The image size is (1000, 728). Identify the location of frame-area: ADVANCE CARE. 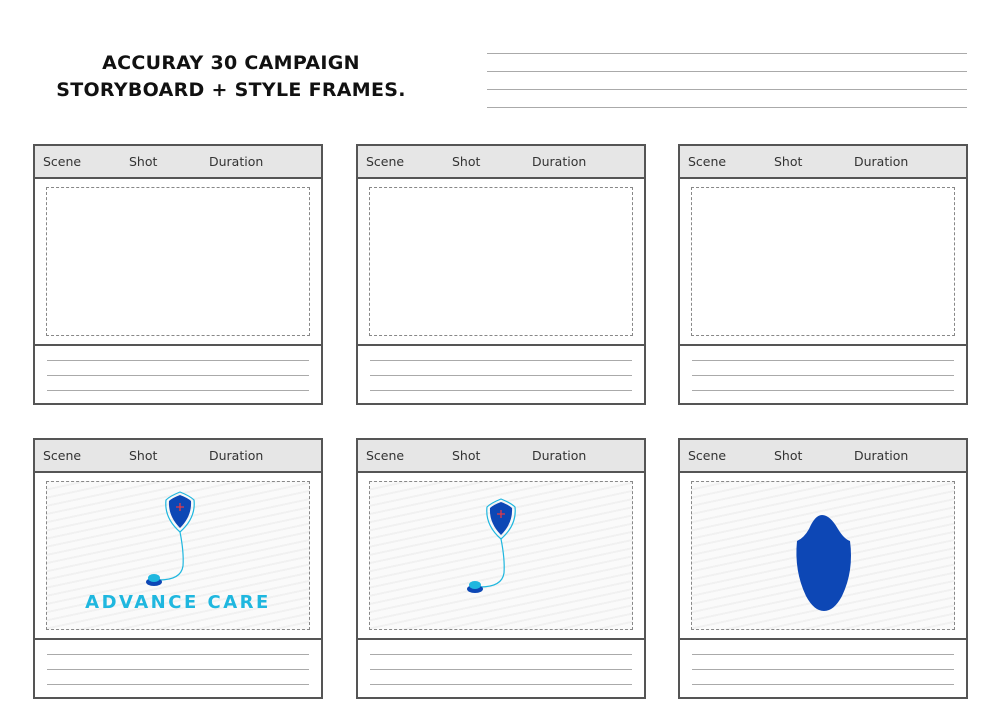
(178, 556).